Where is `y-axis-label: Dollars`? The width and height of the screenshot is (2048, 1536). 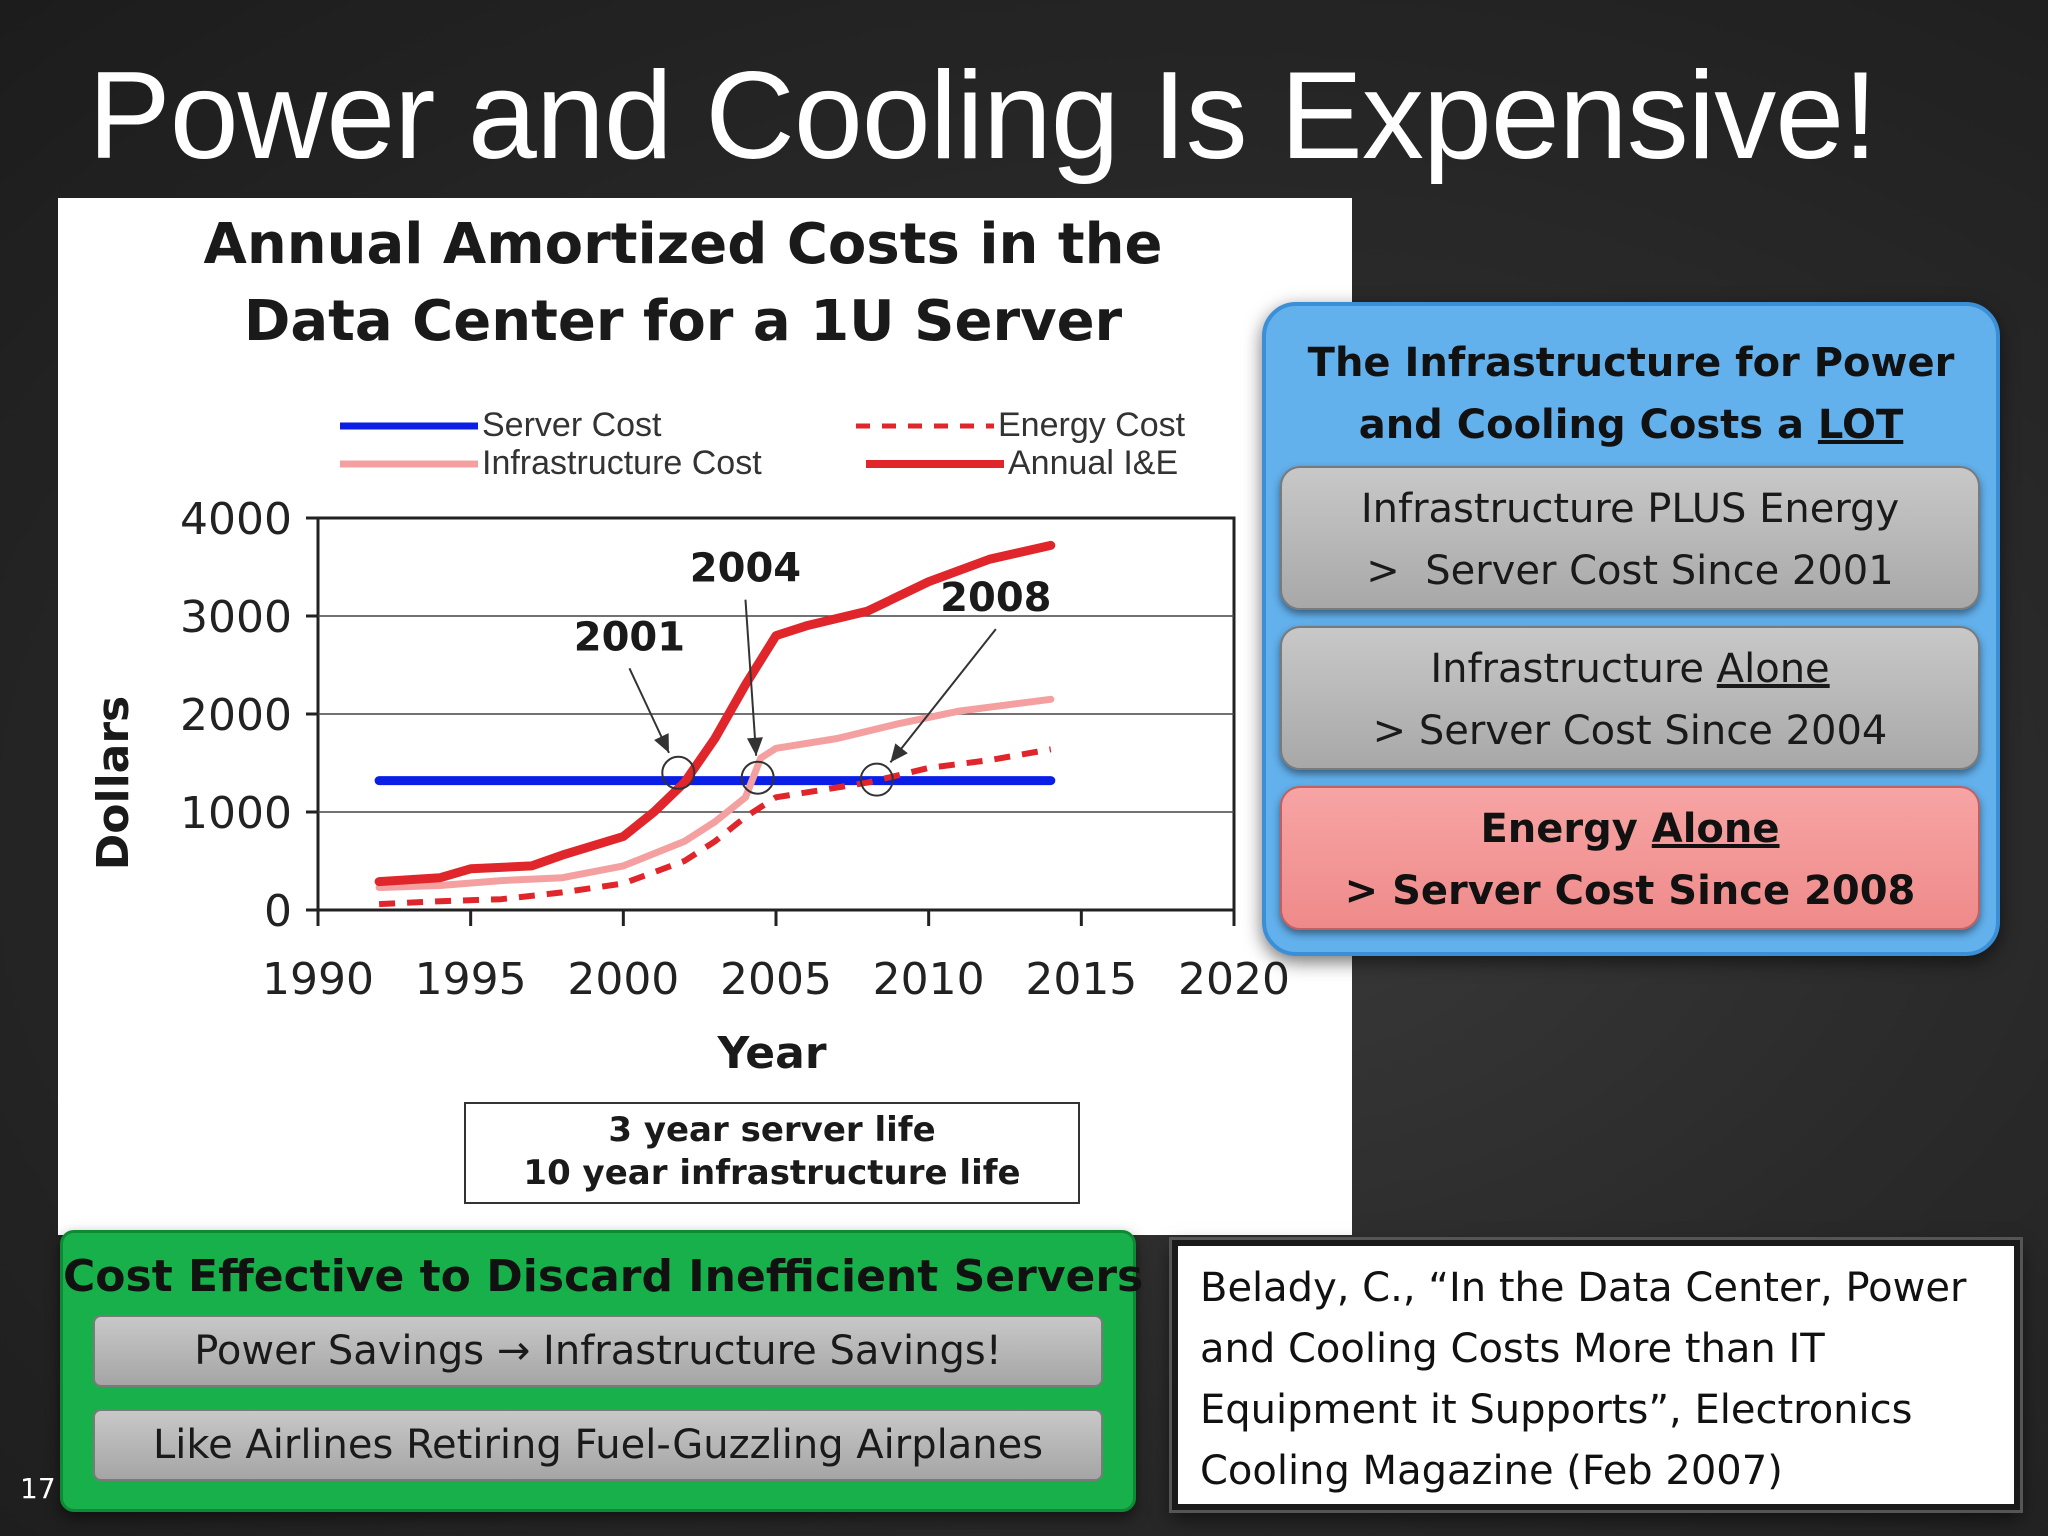 y-axis-label: Dollars is located at coordinates (113, 783).